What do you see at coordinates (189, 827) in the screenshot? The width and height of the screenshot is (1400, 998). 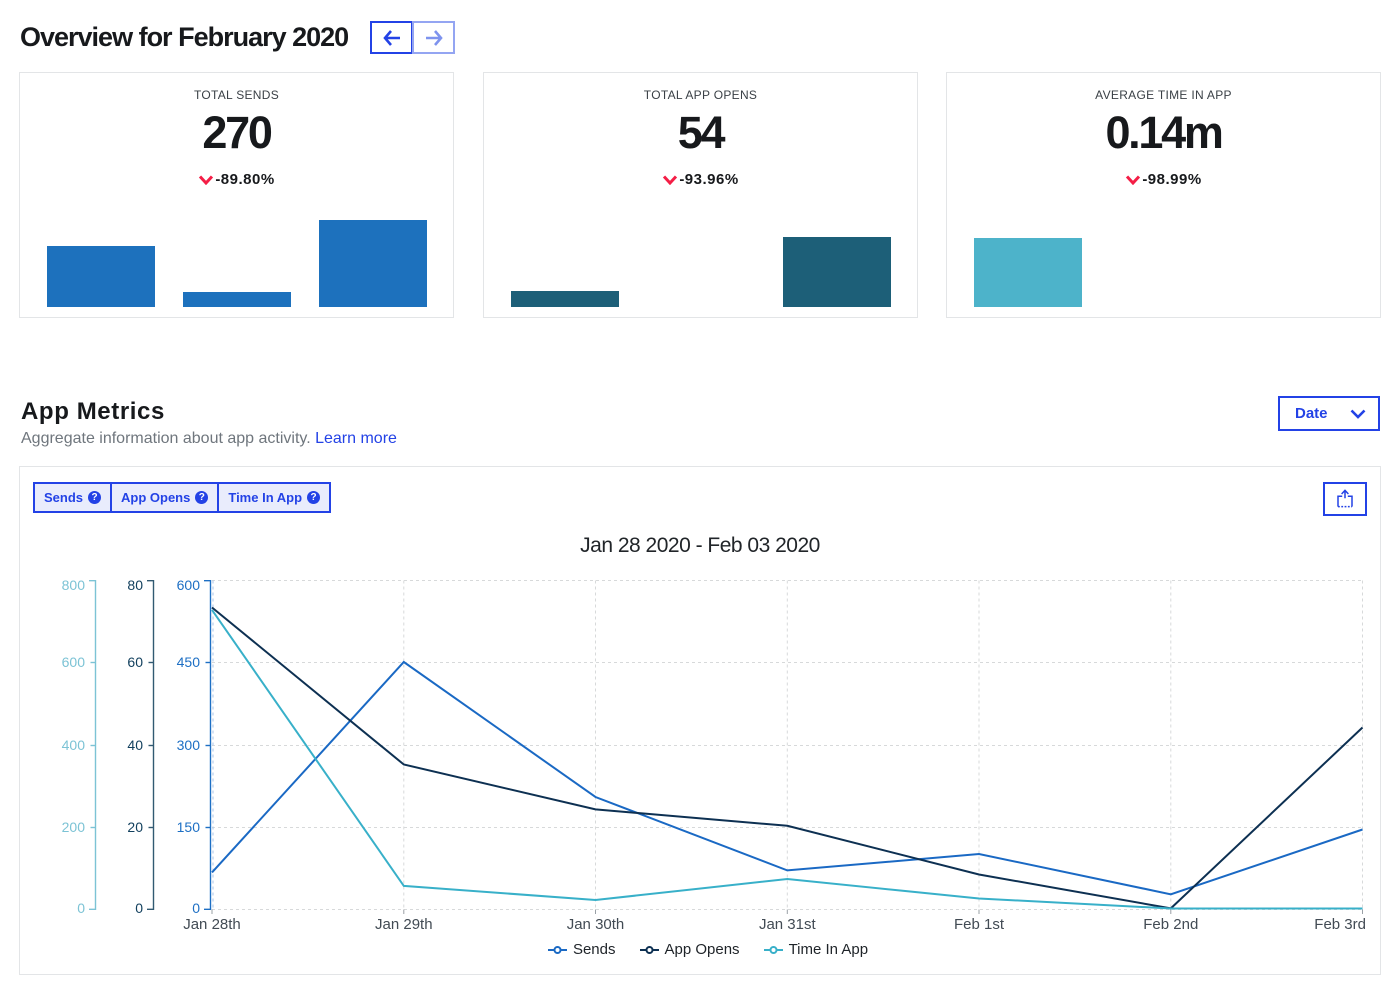 I see `svg-text: 150` at bounding box center [189, 827].